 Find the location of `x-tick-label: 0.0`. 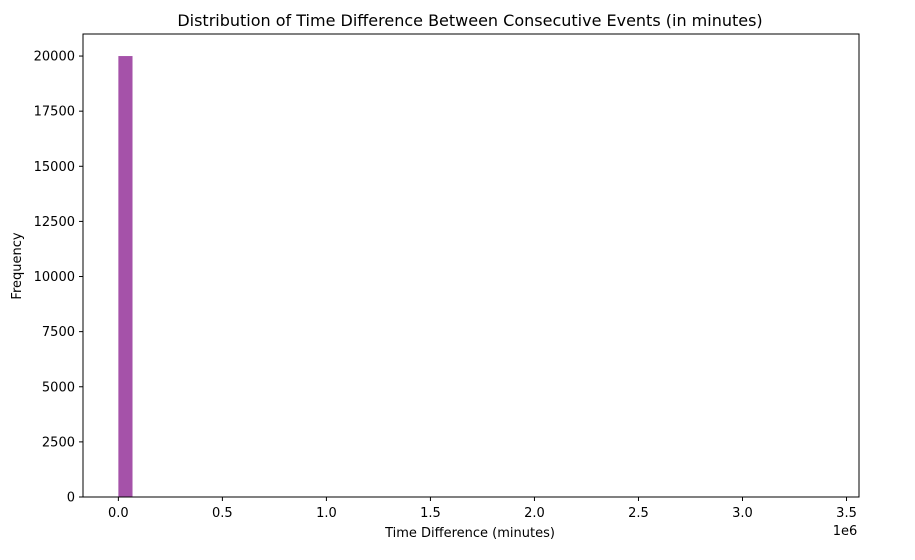

x-tick-label: 0.0 is located at coordinates (118, 513).